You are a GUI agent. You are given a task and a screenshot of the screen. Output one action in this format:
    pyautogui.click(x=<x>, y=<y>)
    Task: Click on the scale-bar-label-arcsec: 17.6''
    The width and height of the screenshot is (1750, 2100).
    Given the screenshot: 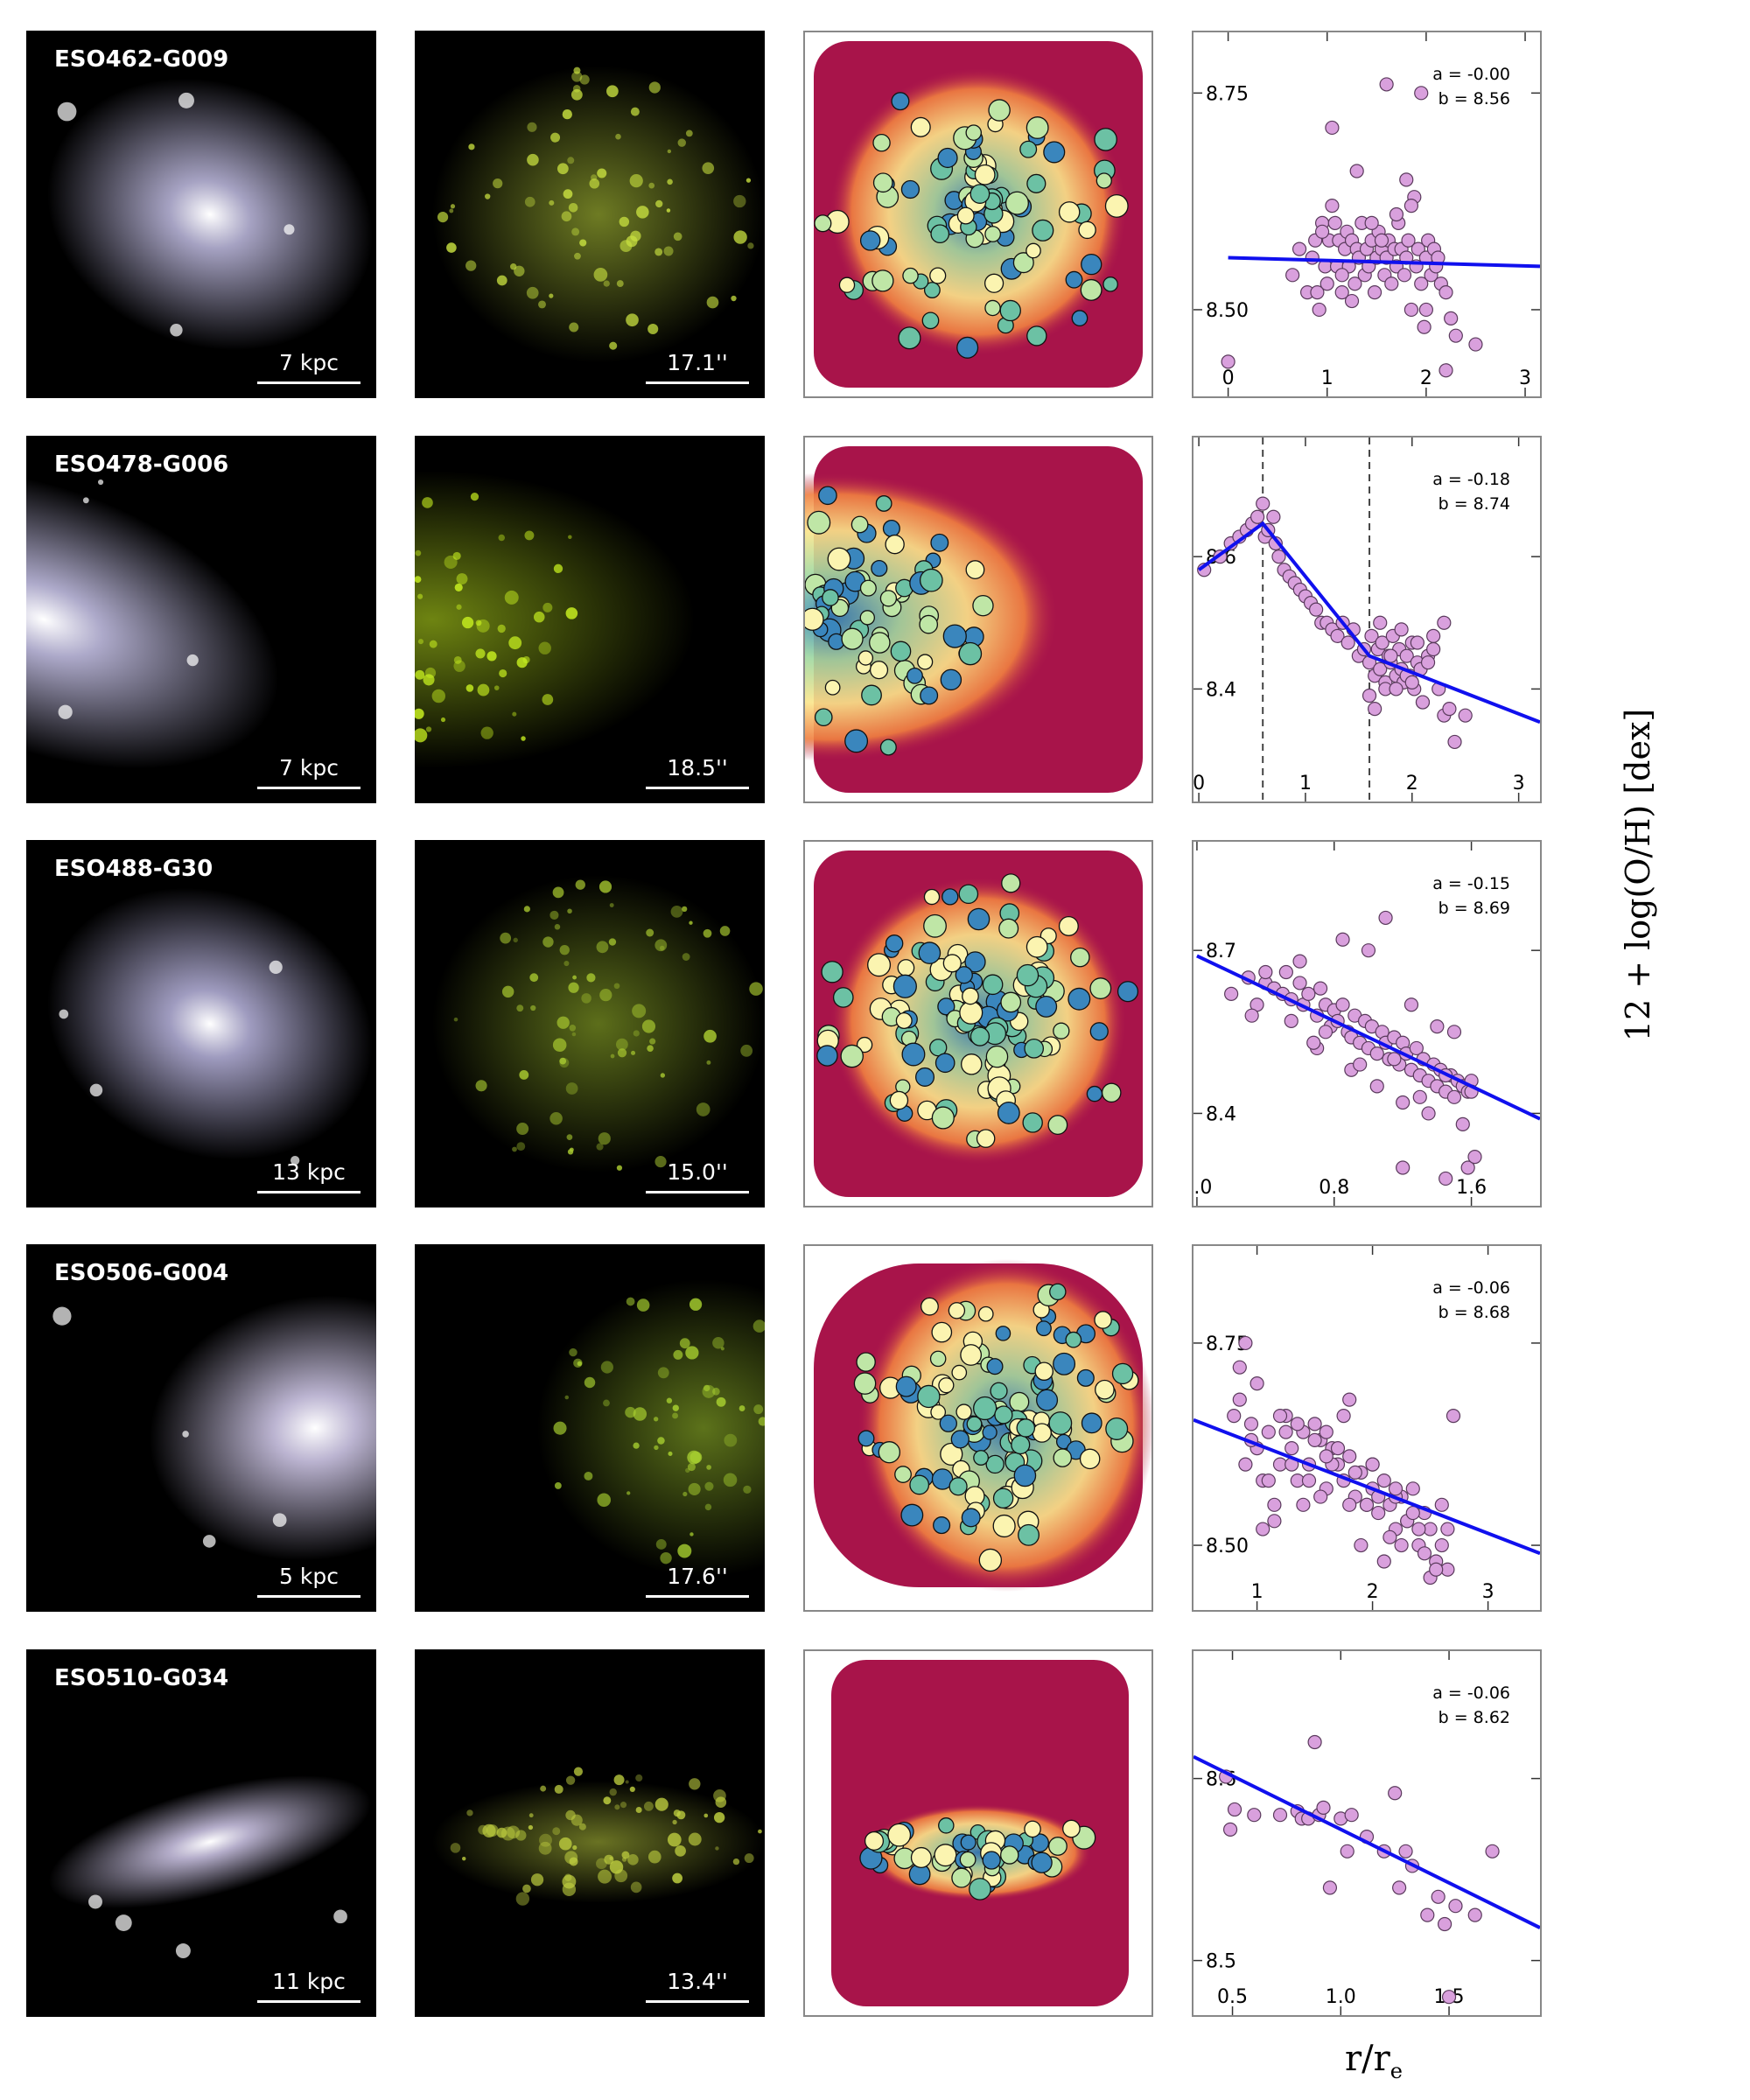 What is the action you would take?
    pyautogui.click(x=697, y=1576)
    